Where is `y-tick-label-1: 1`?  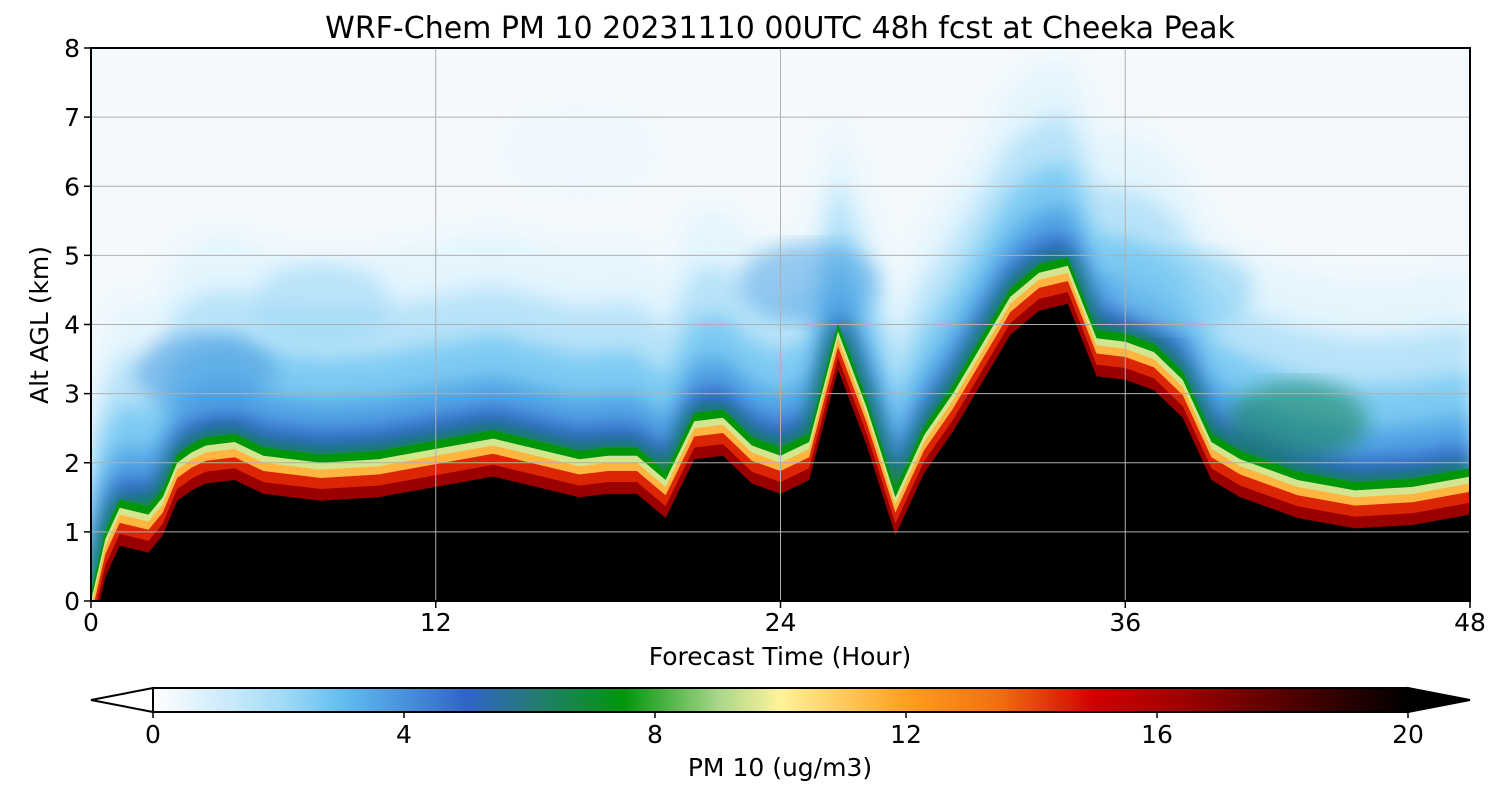
y-tick-label-1: 1 is located at coordinates (72, 532).